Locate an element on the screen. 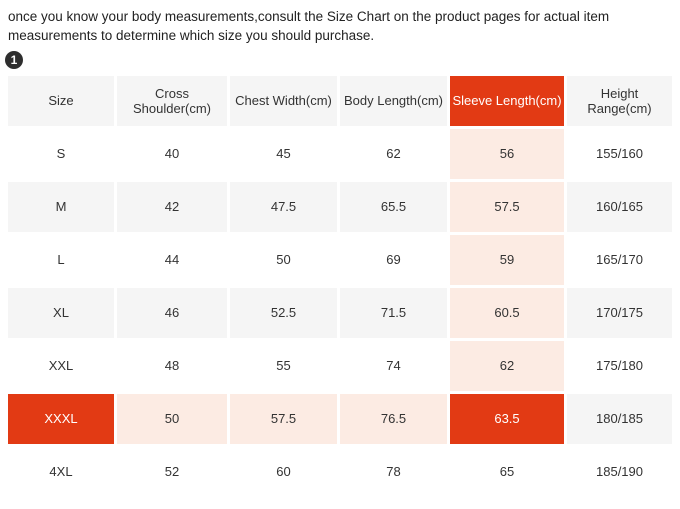 Image resolution: width=680 pixels, height=509 pixels. value-cell: 155/160 is located at coordinates (619, 154).